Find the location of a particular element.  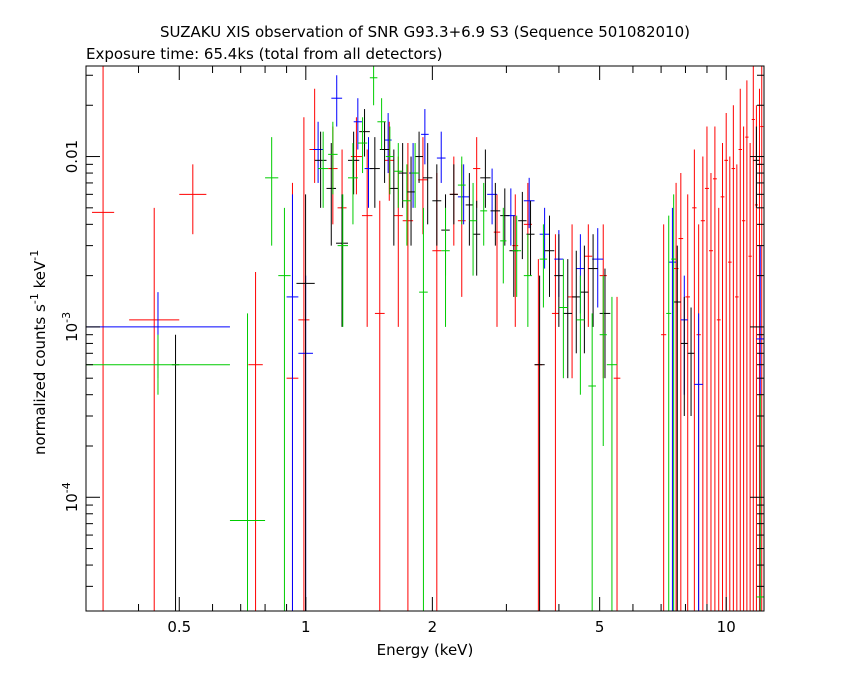

y-axis-label-part: keV is located at coordinates (40, 276).